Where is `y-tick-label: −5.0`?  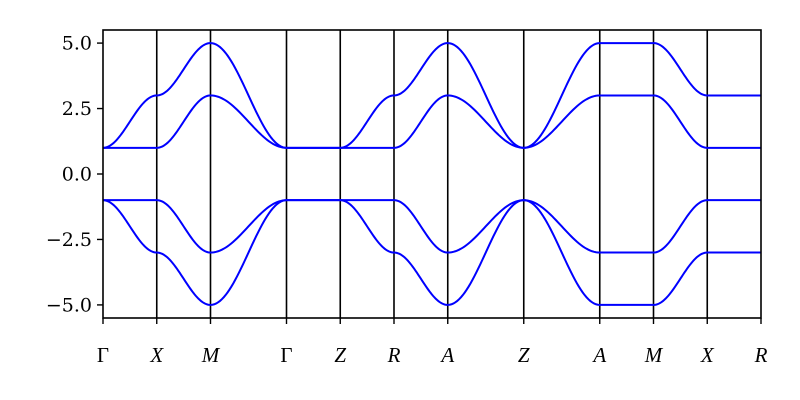 y-tick-label: −5.0 is located at coordinates (69, 305).